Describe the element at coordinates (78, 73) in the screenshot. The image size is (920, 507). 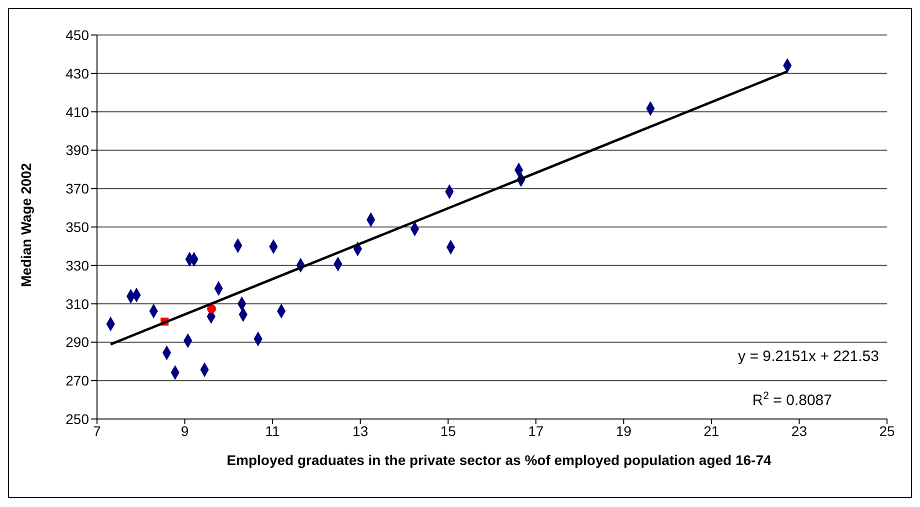
I see `y-tick-label: 430` at that location.